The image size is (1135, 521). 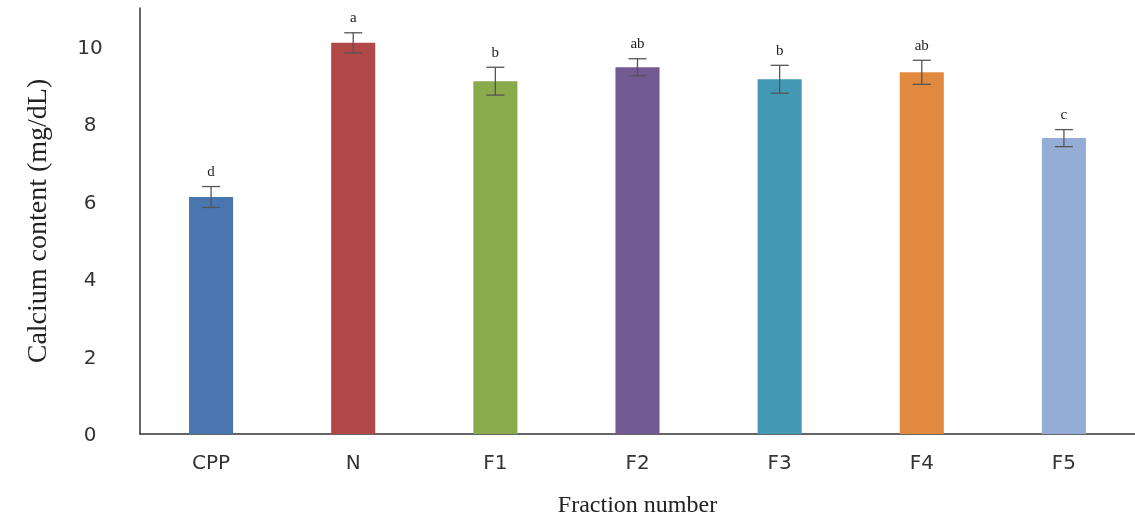 I want to click on y-tick-label: 6, so click(x=90, y=201).